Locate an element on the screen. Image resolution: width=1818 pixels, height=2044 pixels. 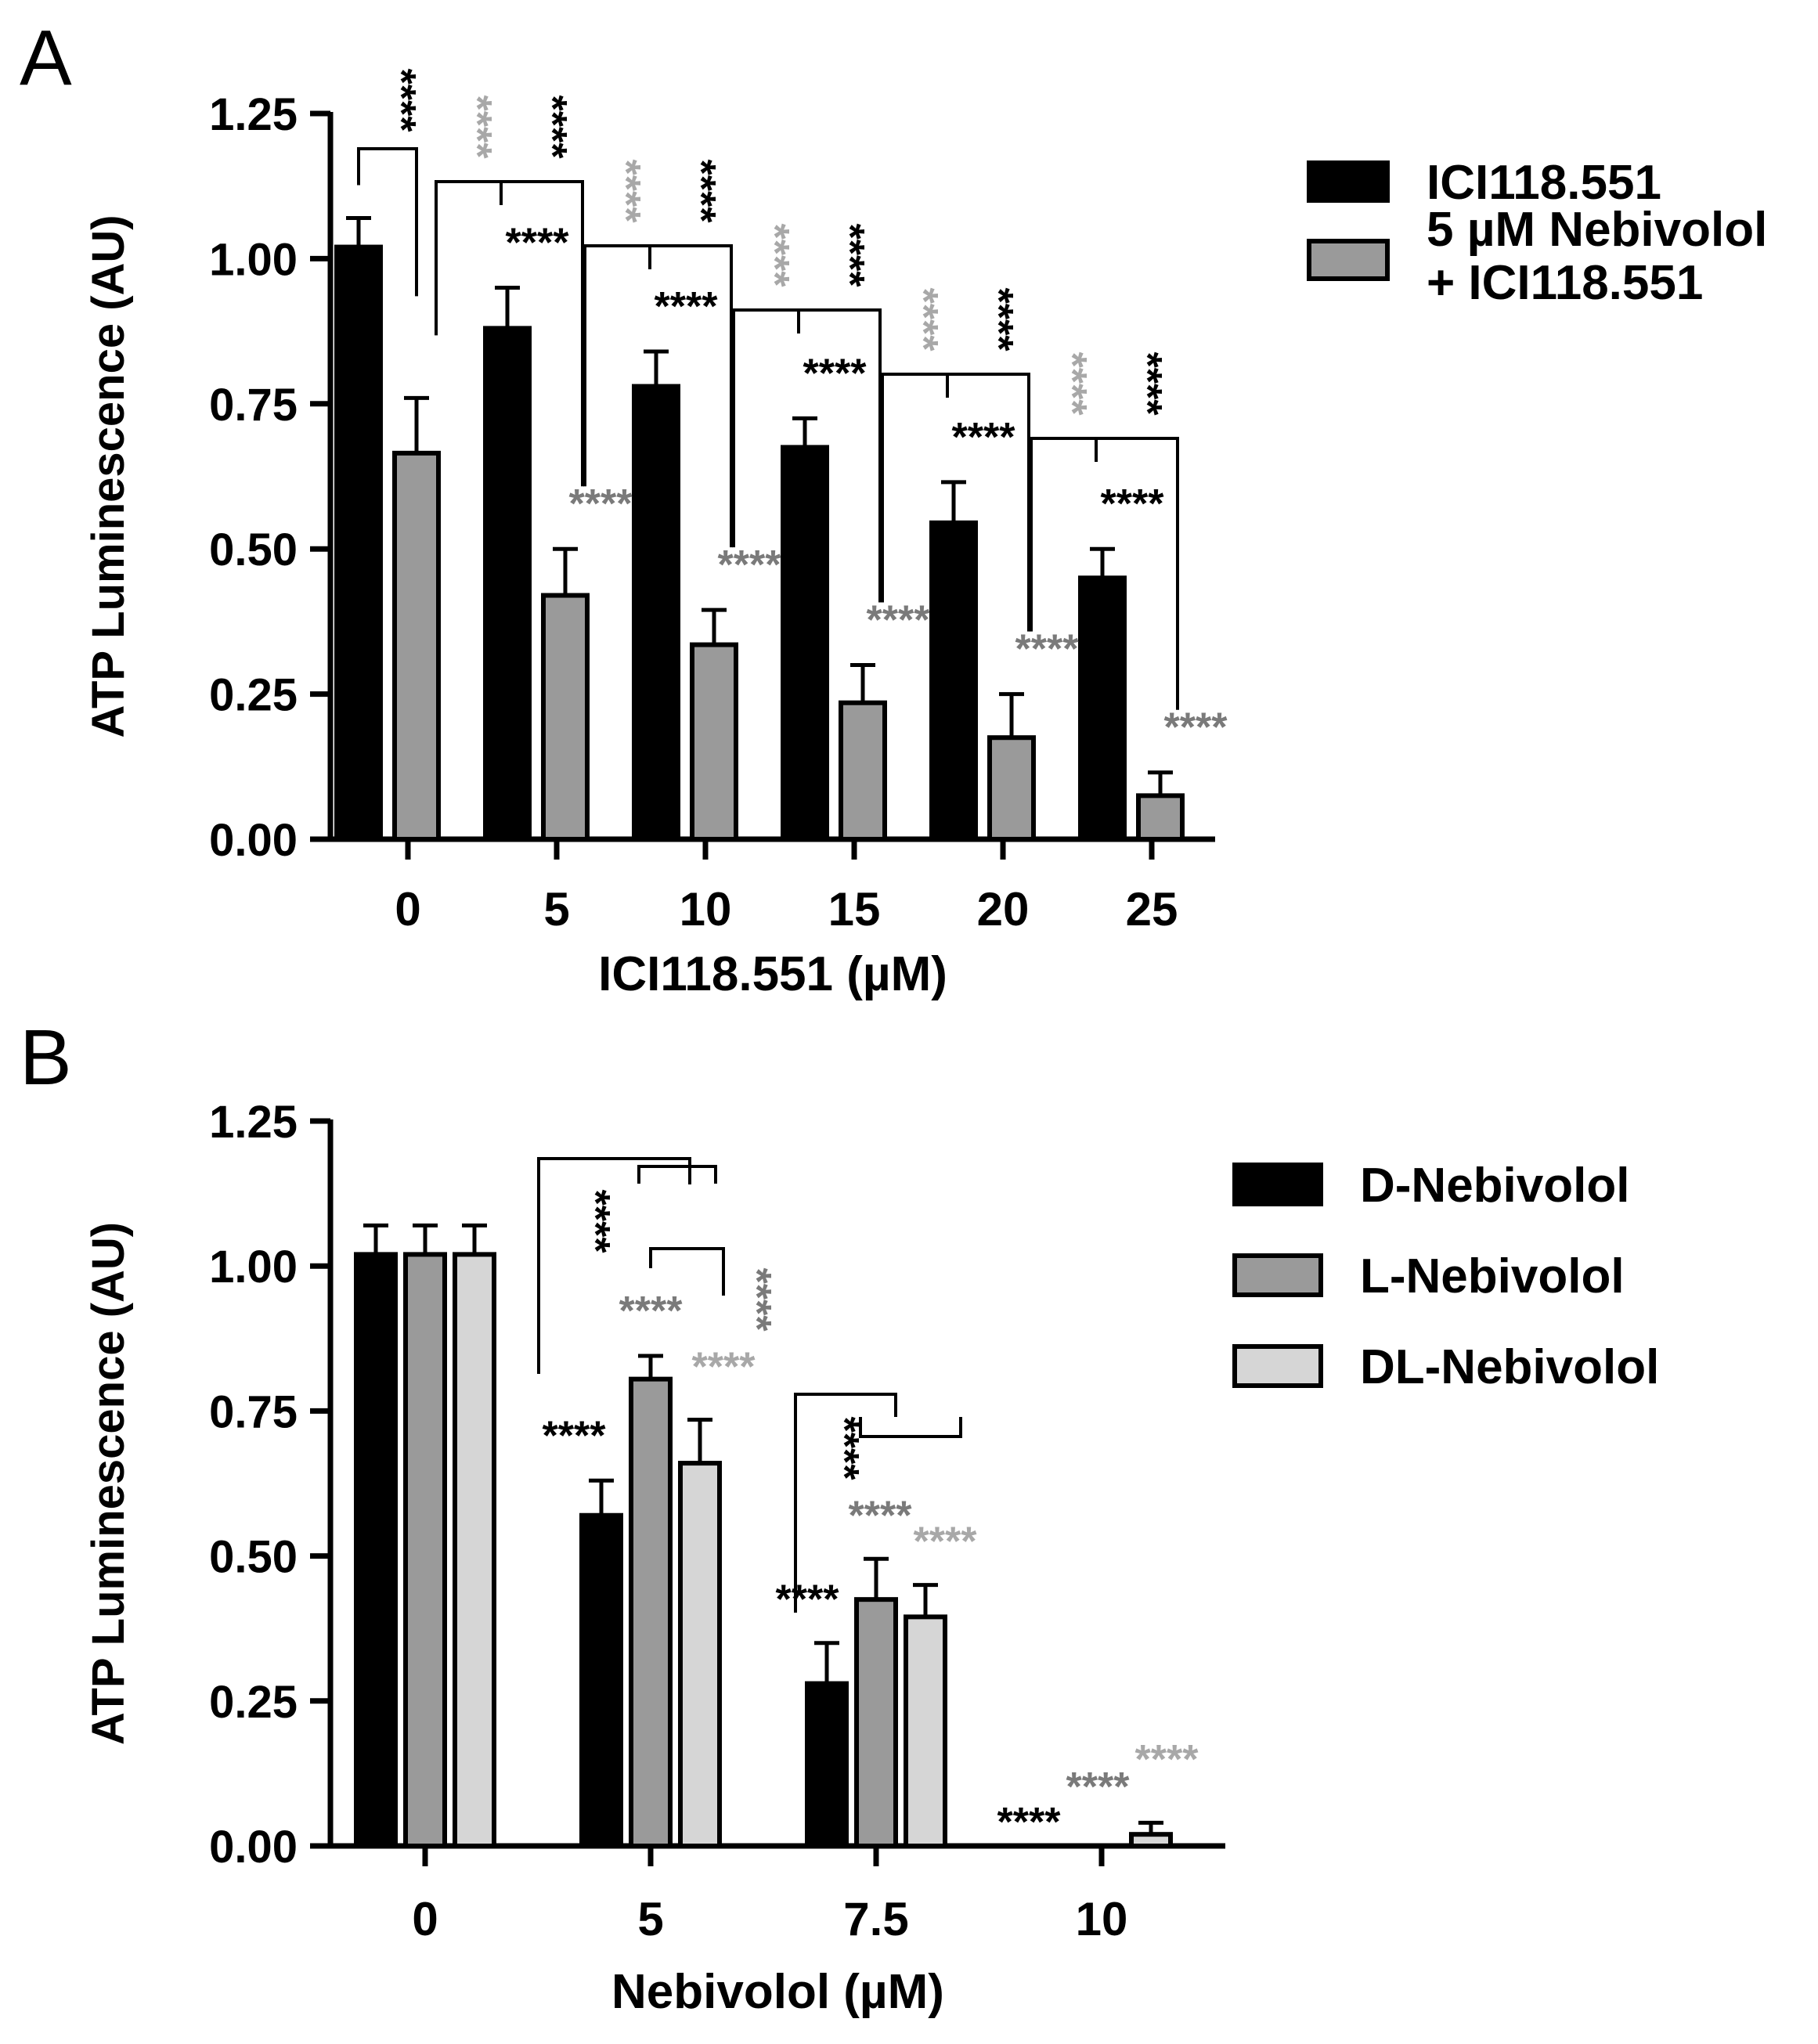
panel-a-letter: A is located at coordinates (46, 58).